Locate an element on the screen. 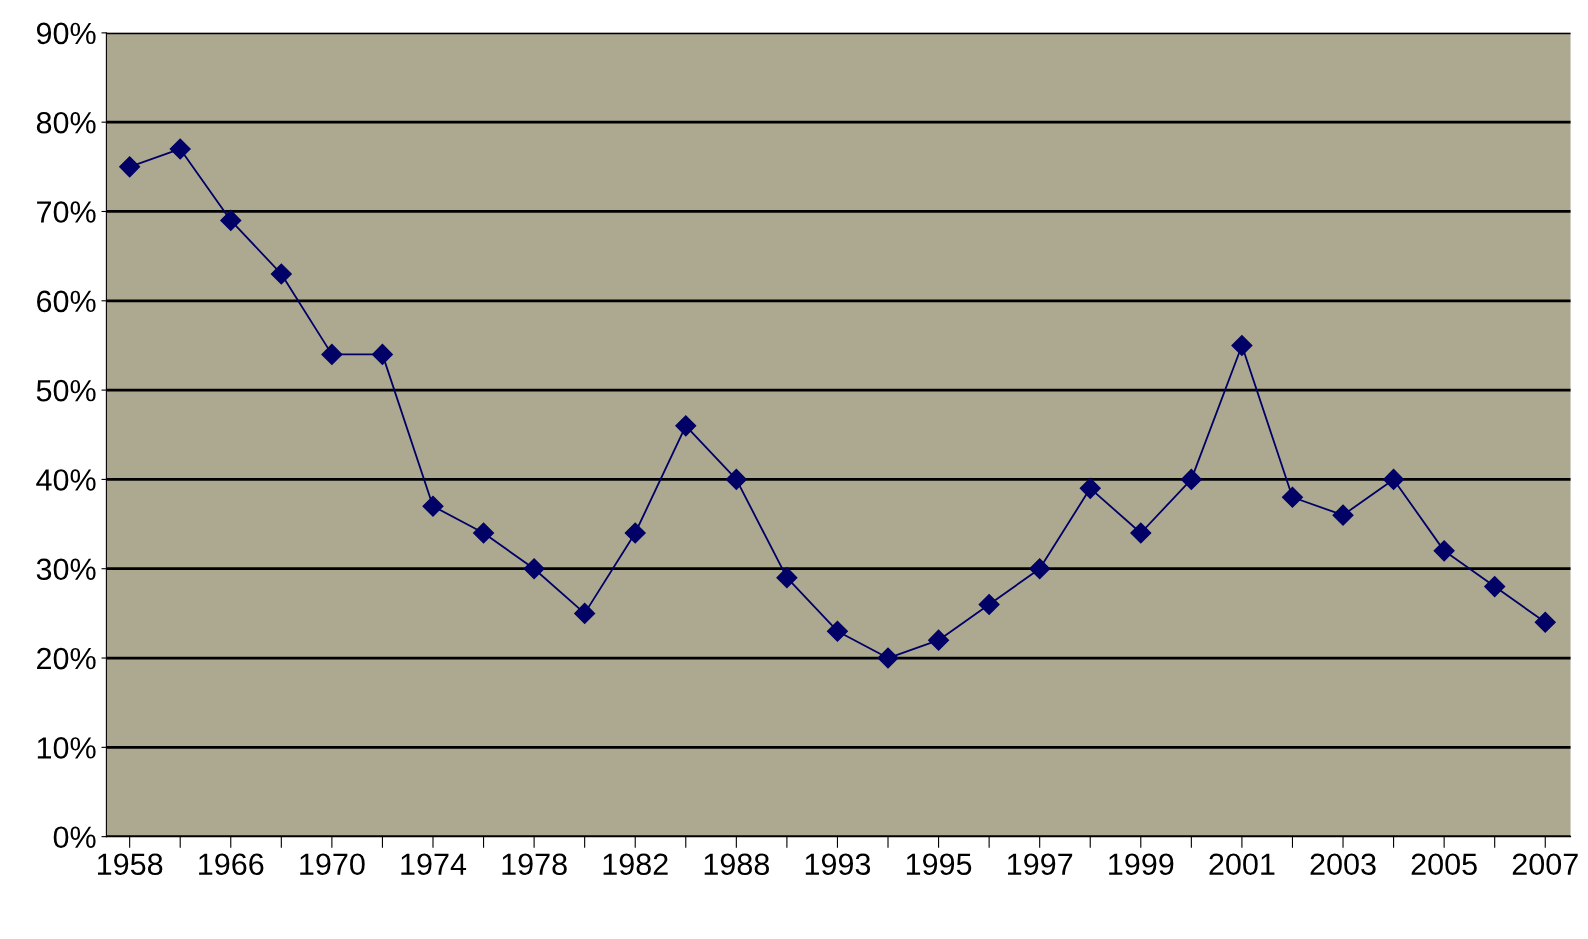 The height and width of the screenshot is (939, 1588). x-tick-label: 1958 is located at coordinates (130, 864).